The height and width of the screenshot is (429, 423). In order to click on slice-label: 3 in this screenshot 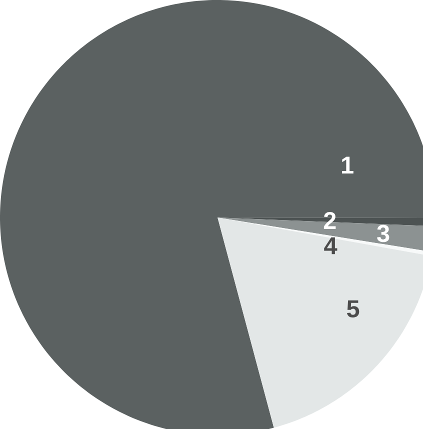, I will do `click(383, 233)`.